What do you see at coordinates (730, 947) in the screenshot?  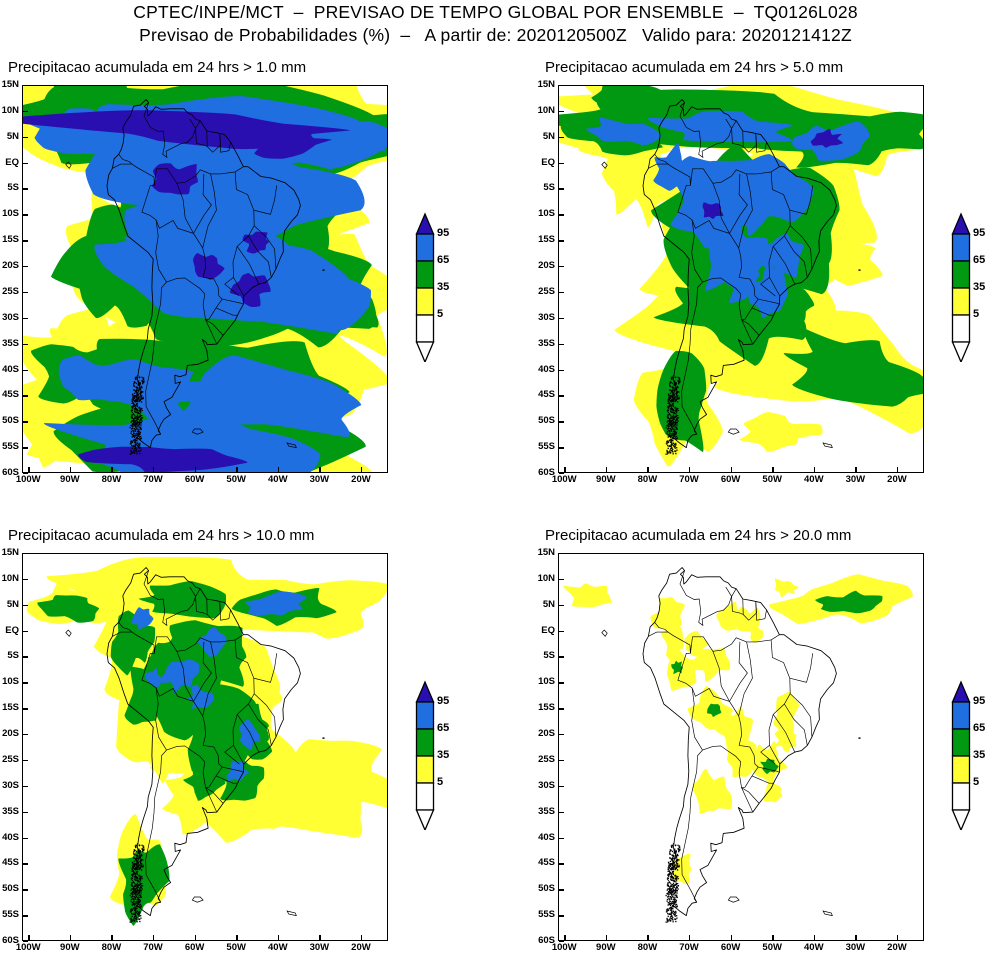 I see `x-axis-label: 60W` at bounding box center [730, 947].